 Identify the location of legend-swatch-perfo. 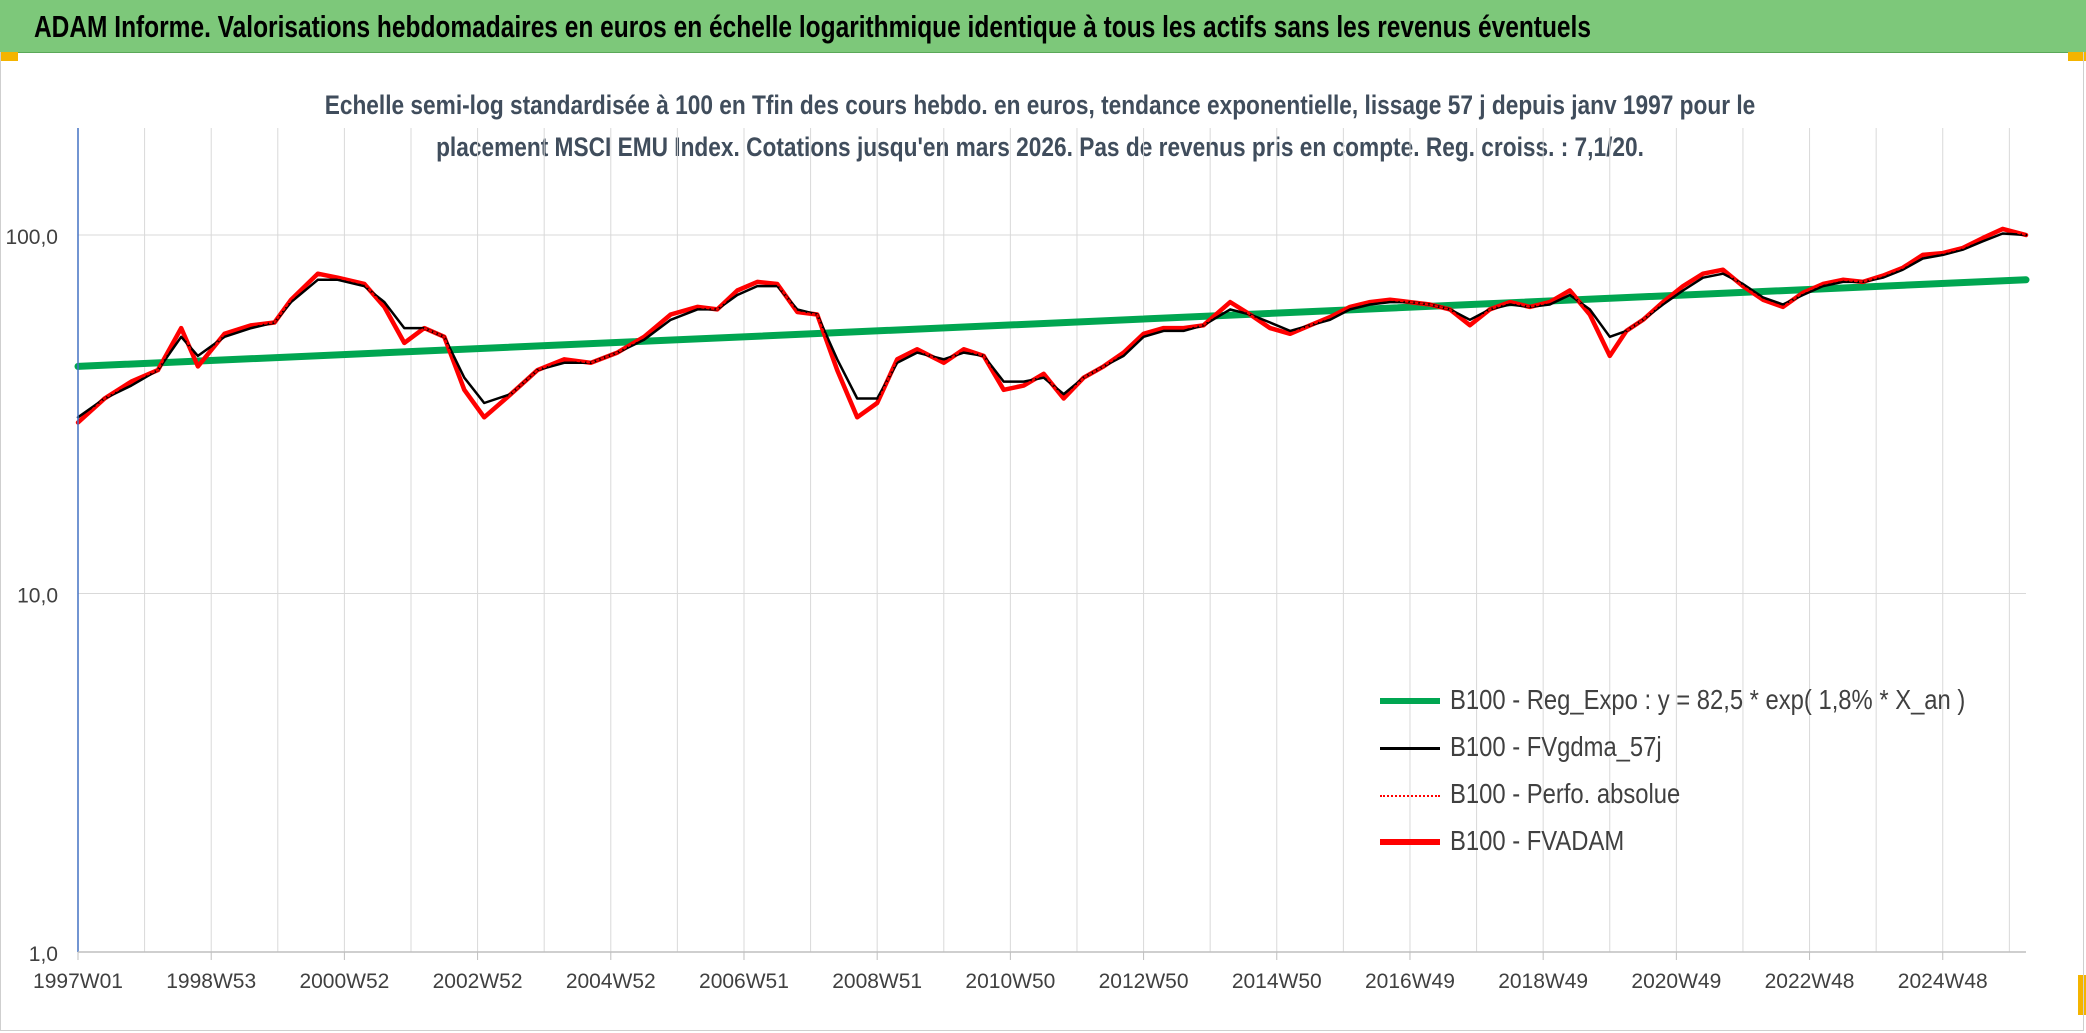
(1410, 796).